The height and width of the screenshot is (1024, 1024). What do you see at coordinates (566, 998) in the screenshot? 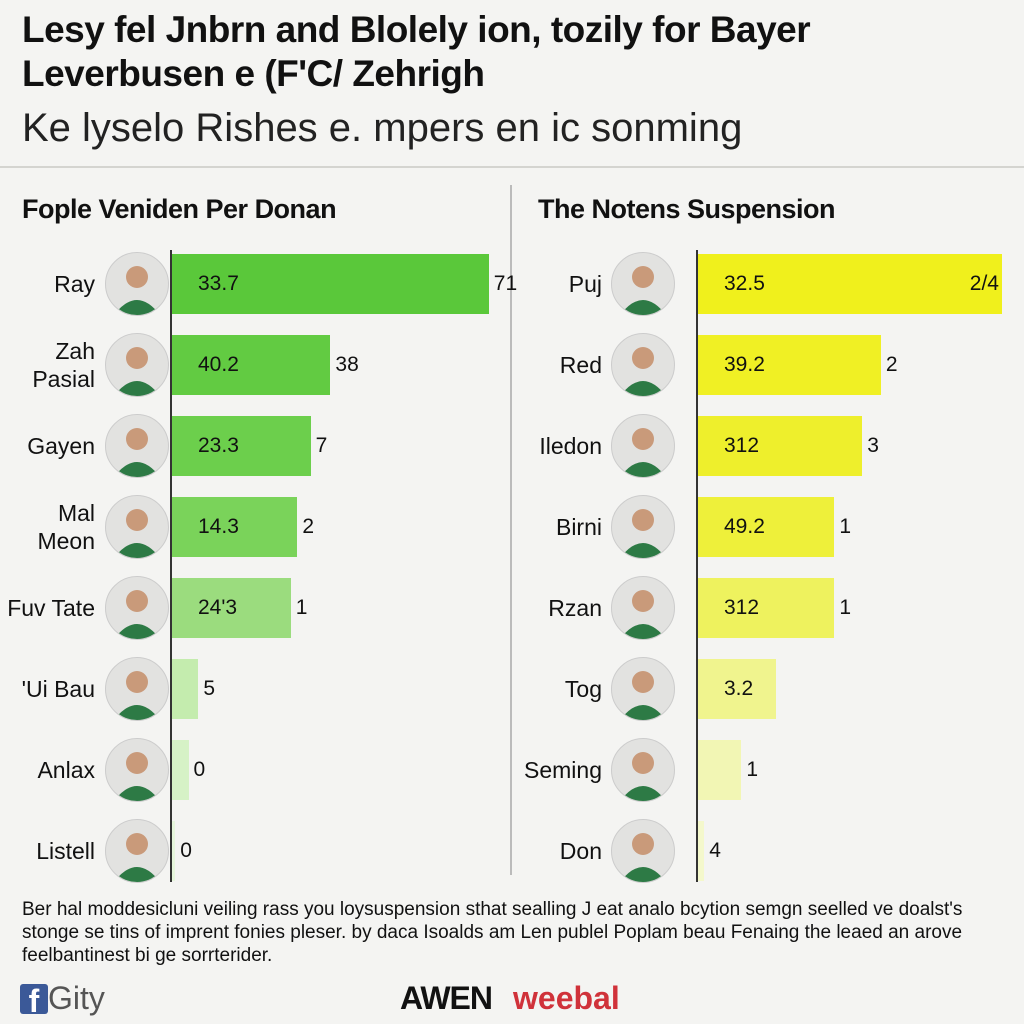
I see `logo-right: weebal` at bounding box center [566, 998].